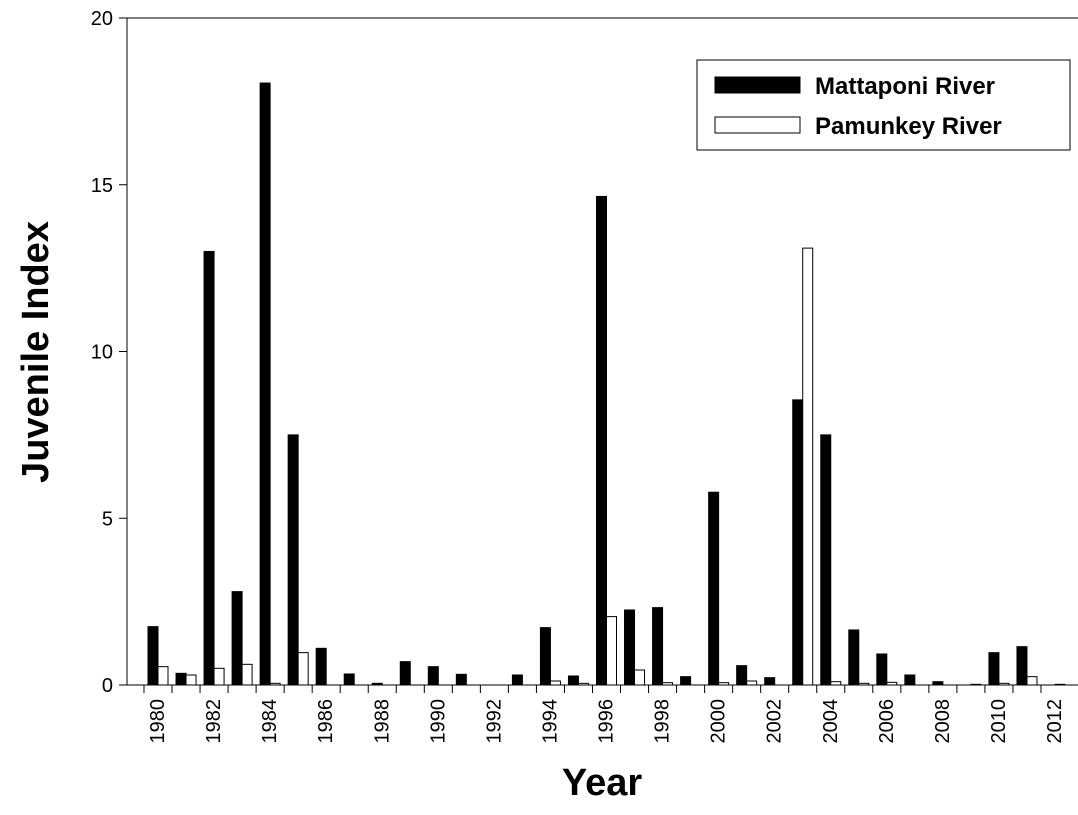  What do you see at coordinates (270, 721) in the screenshot?
I see `x-tick-label: 1984` at bounding box center [270, 721].